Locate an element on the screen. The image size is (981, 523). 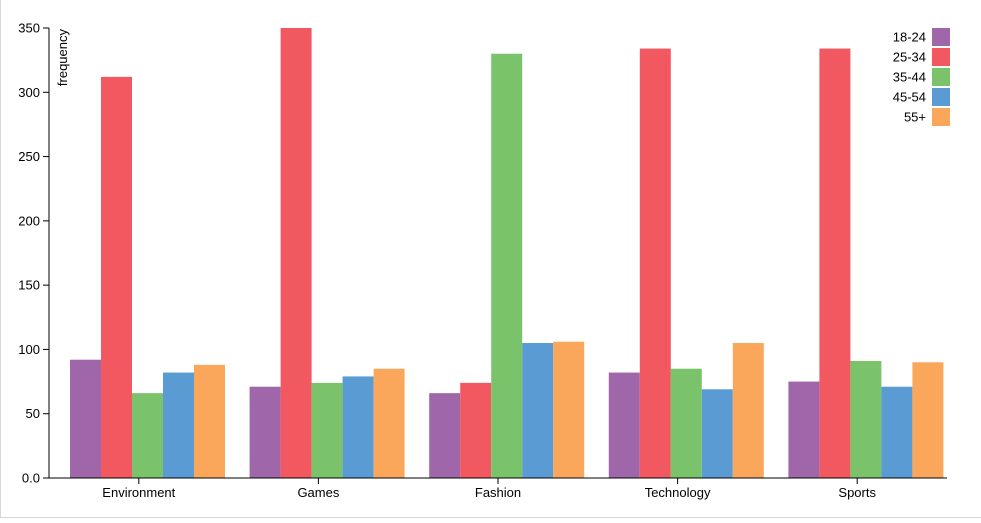
bar-group-games is located at coordinates (327, 253).